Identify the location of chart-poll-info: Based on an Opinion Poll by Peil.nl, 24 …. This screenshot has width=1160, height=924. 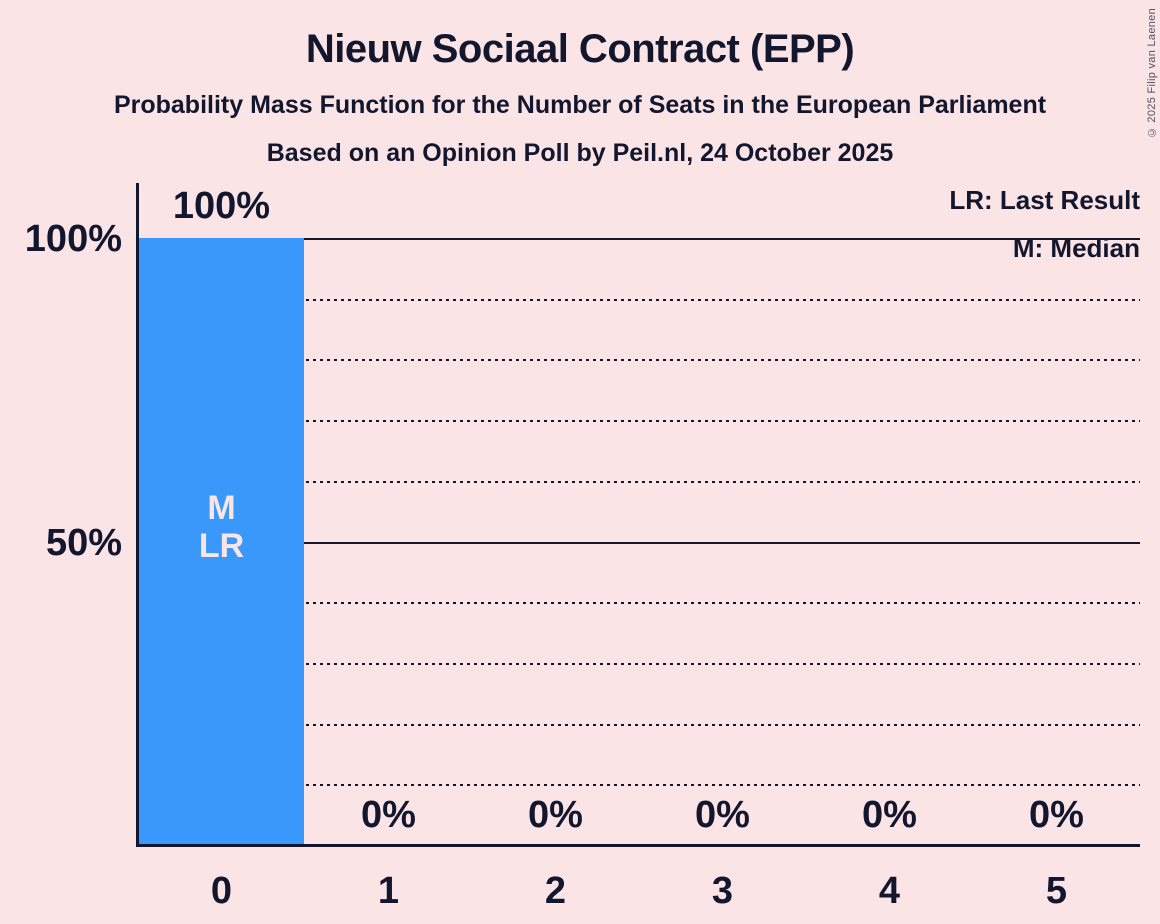
(580, 153).